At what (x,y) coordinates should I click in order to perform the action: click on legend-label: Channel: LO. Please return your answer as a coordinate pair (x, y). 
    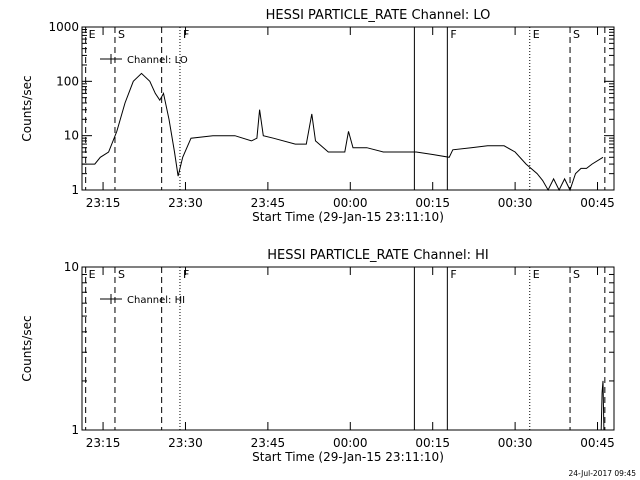
    Looking at the image, I should click on (157, 60).